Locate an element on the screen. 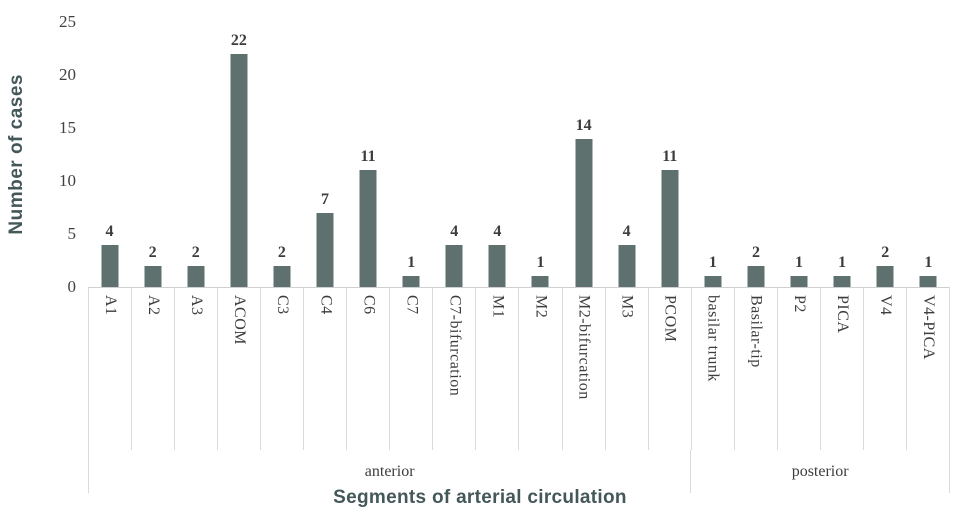  category-label: C3 is located at coordinates (283, 305).